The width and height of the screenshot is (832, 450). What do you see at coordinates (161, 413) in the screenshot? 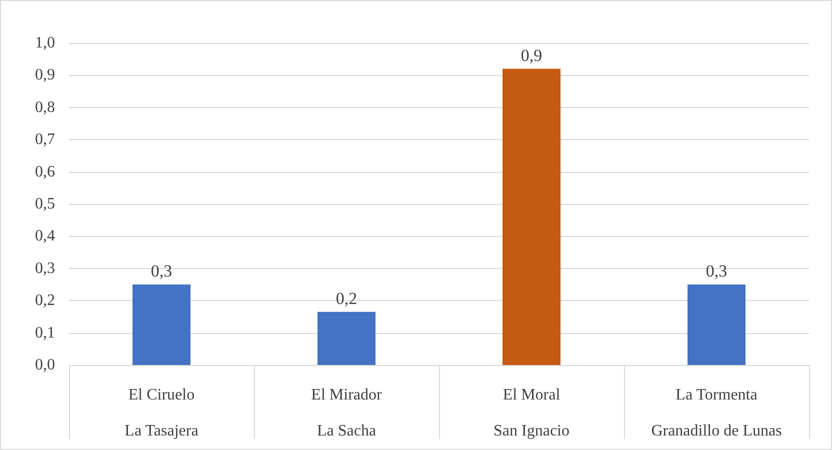
I see `x-tick-label: El Ciruelo La Tasajera` at bounding box center [161, 413].